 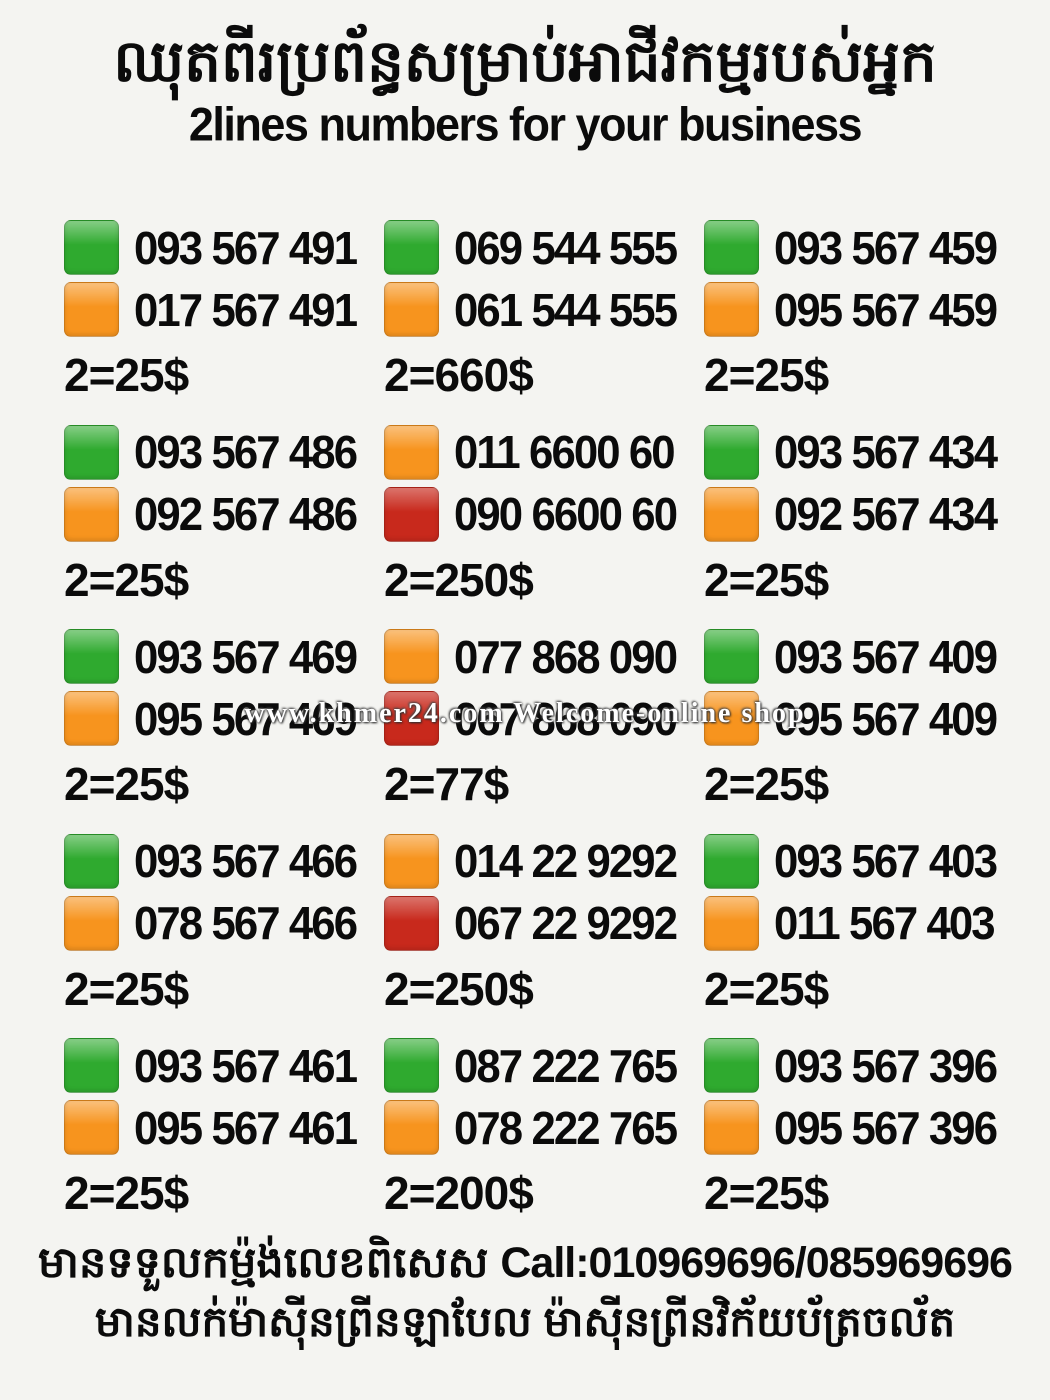 I want to click on listing-cell: 014 22 9292 067 22 9292 2=250$, so click(x=544, y=934).